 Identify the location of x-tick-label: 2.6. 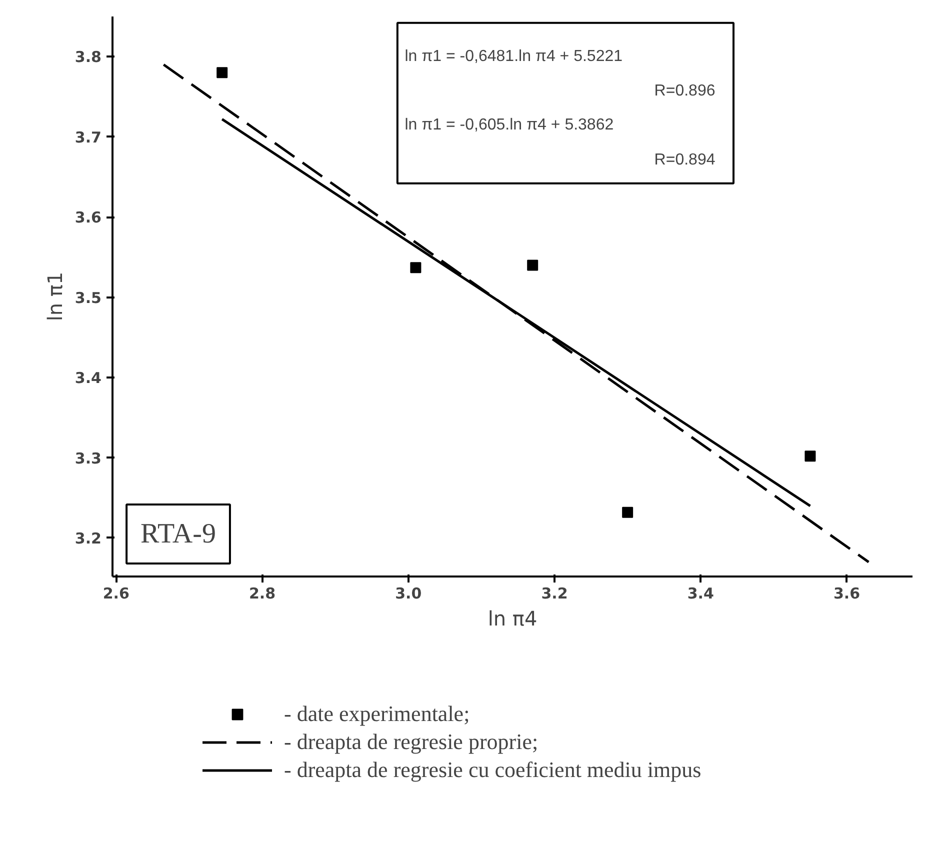
(116, 593).